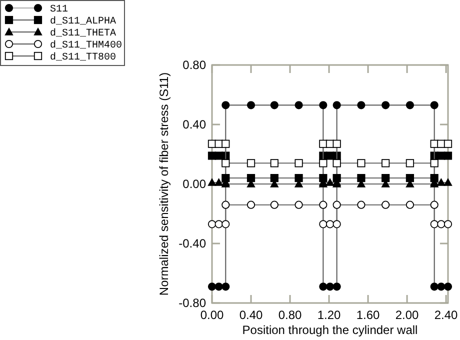 This screenshot has height=340, width=460. What do you see at coordinates (330, 330) in the screenshot?
I see `x-axis-title: Position through the cylinder wall` at bounding box center [330, 330].